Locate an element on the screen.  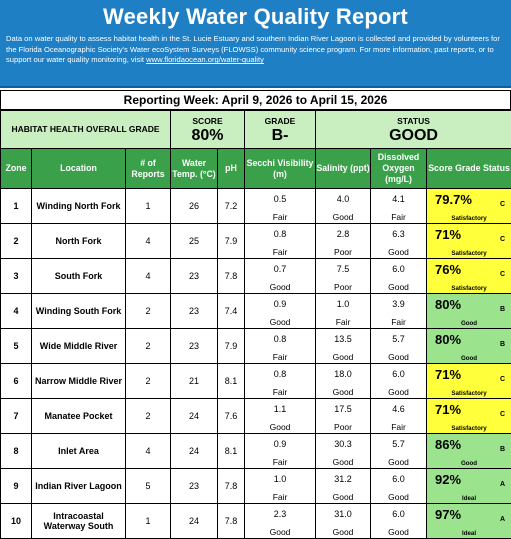
salinity-value: 18.0 is located at coordinates (343, 374).